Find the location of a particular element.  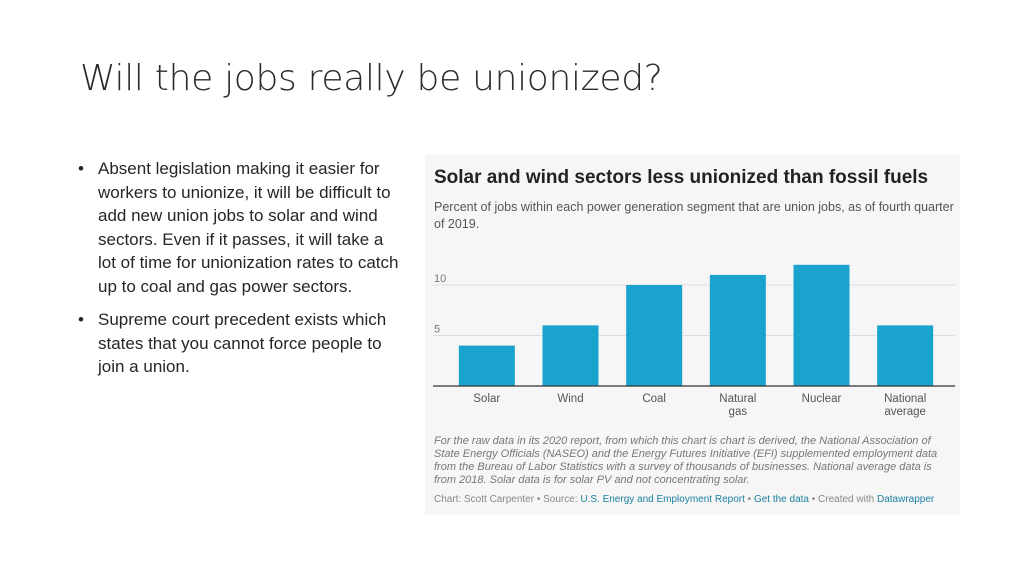

footer-created-with: • Created with is located at coordinates (842, 499).